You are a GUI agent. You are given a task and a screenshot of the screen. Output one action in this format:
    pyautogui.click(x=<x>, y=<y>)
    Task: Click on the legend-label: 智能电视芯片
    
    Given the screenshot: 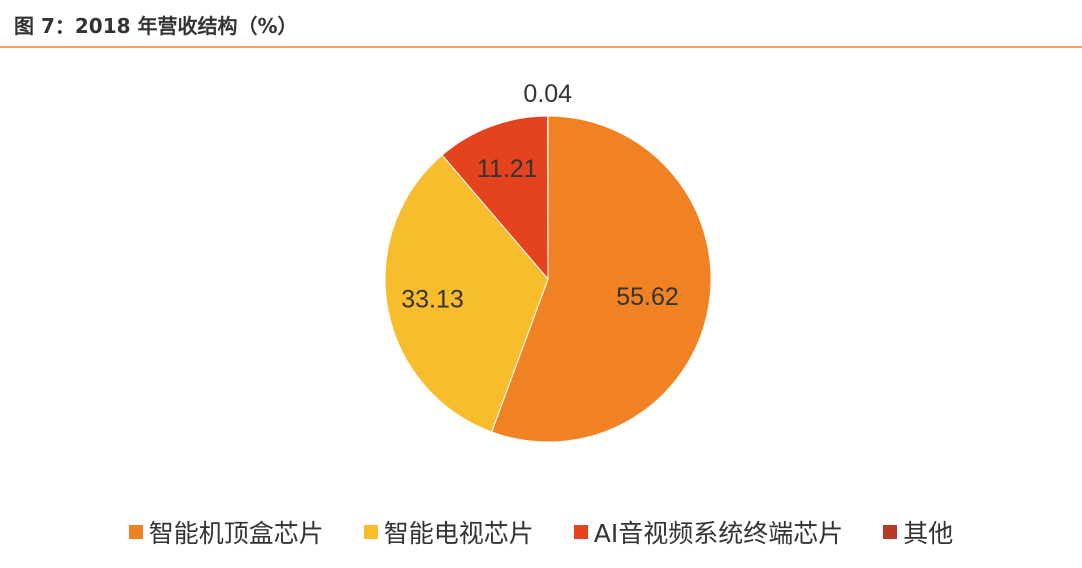 What is the action you would take?
    pyautogui.click(x=458, y=533)
    